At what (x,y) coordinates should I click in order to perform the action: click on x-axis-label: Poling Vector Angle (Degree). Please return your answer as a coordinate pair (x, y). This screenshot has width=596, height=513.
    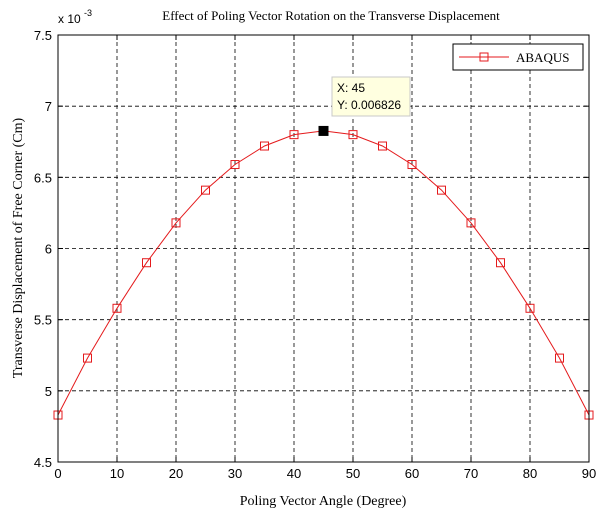
    Looking at the image, I should click on (323, 501).